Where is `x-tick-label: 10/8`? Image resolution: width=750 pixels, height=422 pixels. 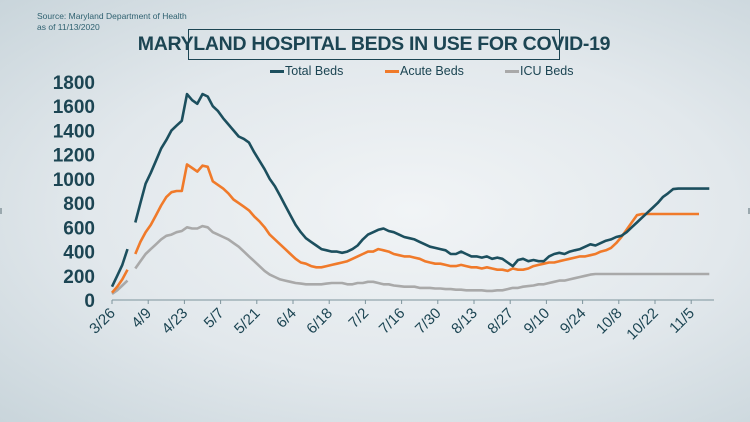 x-tick-label: 10/8 is located at coordinates (609, 321).